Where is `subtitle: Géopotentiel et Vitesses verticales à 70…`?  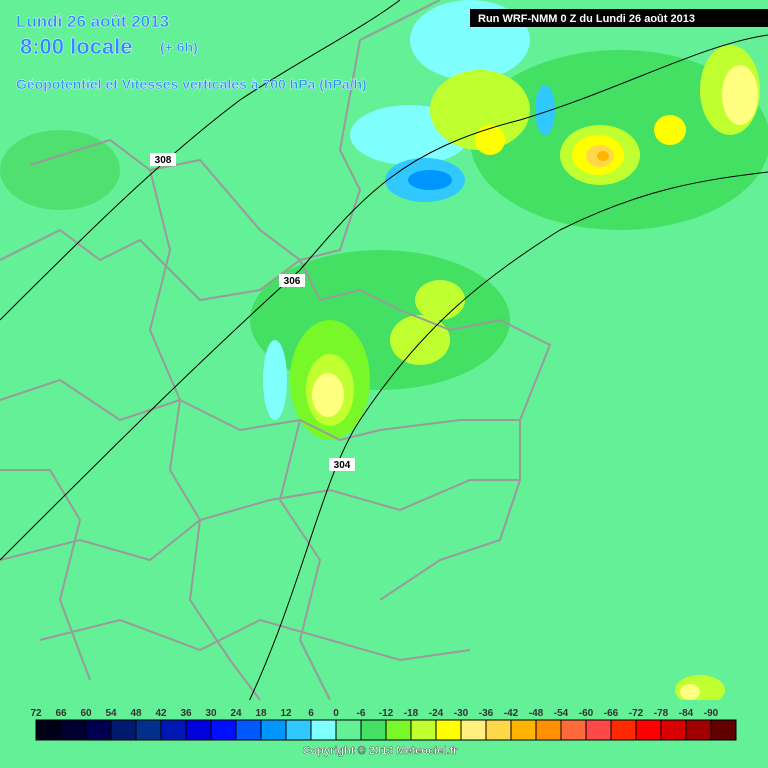
subtitle: Géopotentiel et Vitesses verticales à 70… is located at coordinates (191, 84).